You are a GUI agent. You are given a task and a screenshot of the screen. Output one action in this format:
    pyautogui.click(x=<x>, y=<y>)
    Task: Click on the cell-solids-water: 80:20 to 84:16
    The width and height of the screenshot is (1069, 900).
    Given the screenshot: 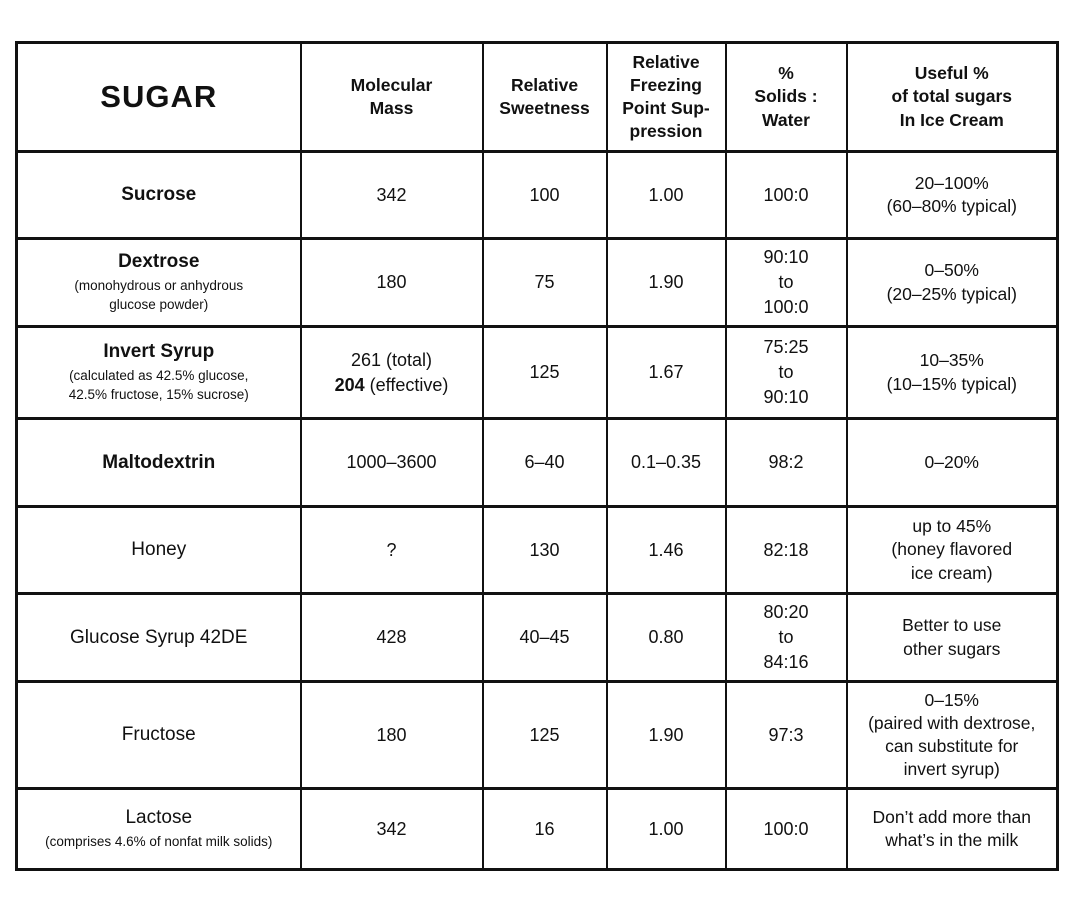 What is the action you would take?
    pyautogui.click(x=786, y=637)
    